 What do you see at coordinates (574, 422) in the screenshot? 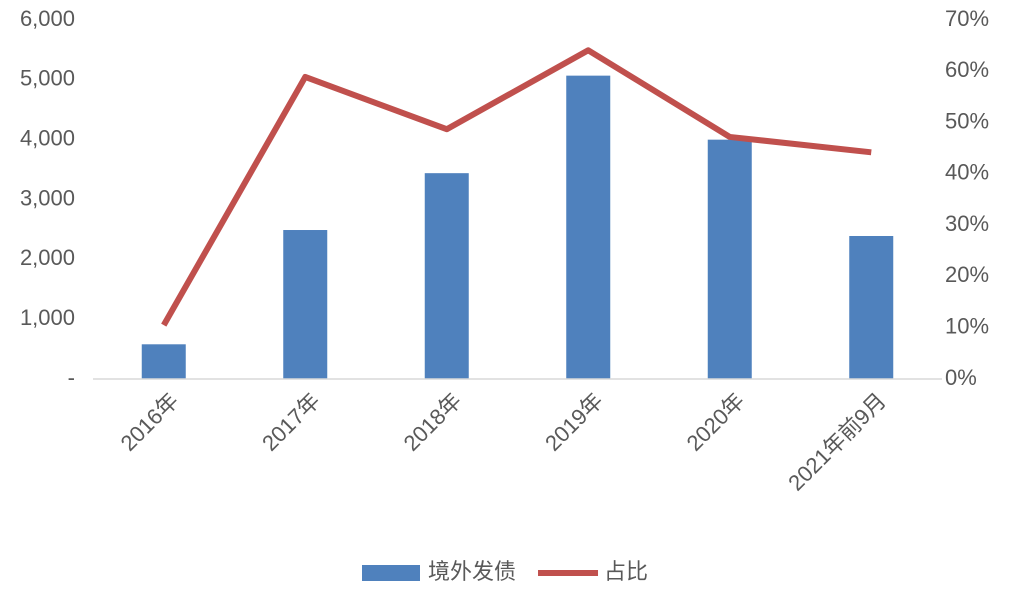
I see `x-tick-label: 2019年` at bounding box center [574, 422].